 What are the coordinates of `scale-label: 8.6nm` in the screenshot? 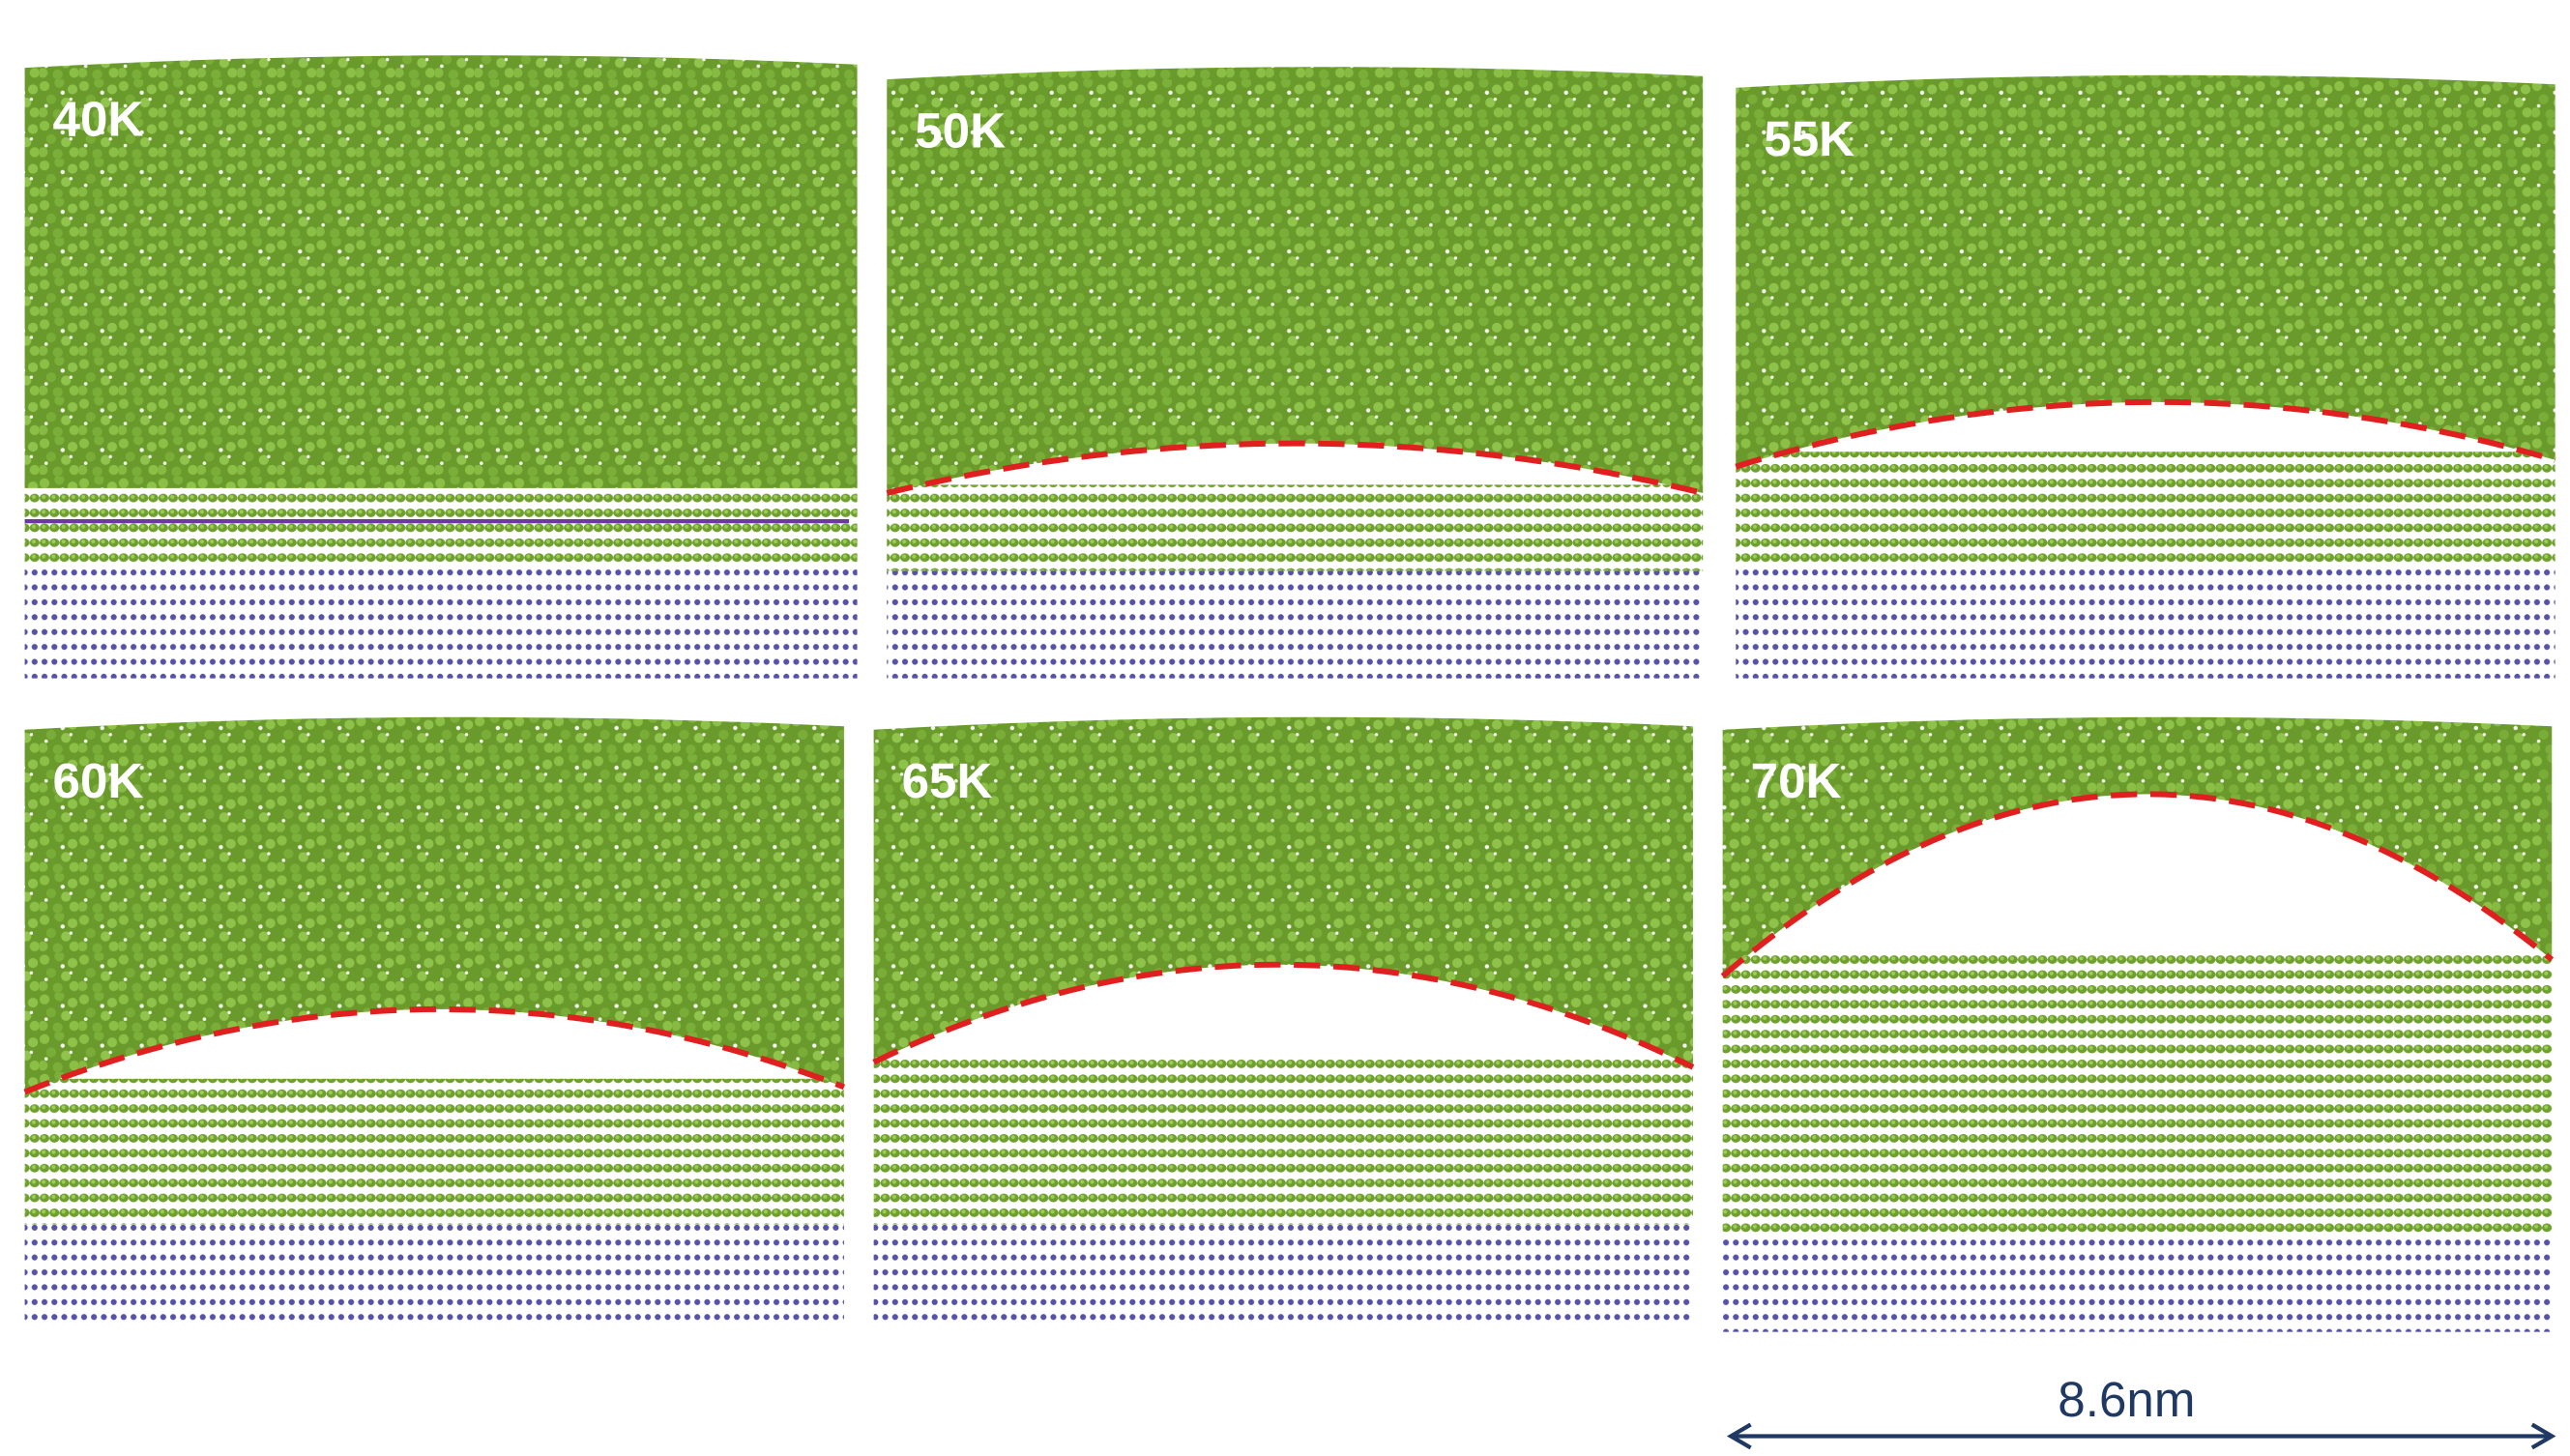 It's located at (2126, 1399).